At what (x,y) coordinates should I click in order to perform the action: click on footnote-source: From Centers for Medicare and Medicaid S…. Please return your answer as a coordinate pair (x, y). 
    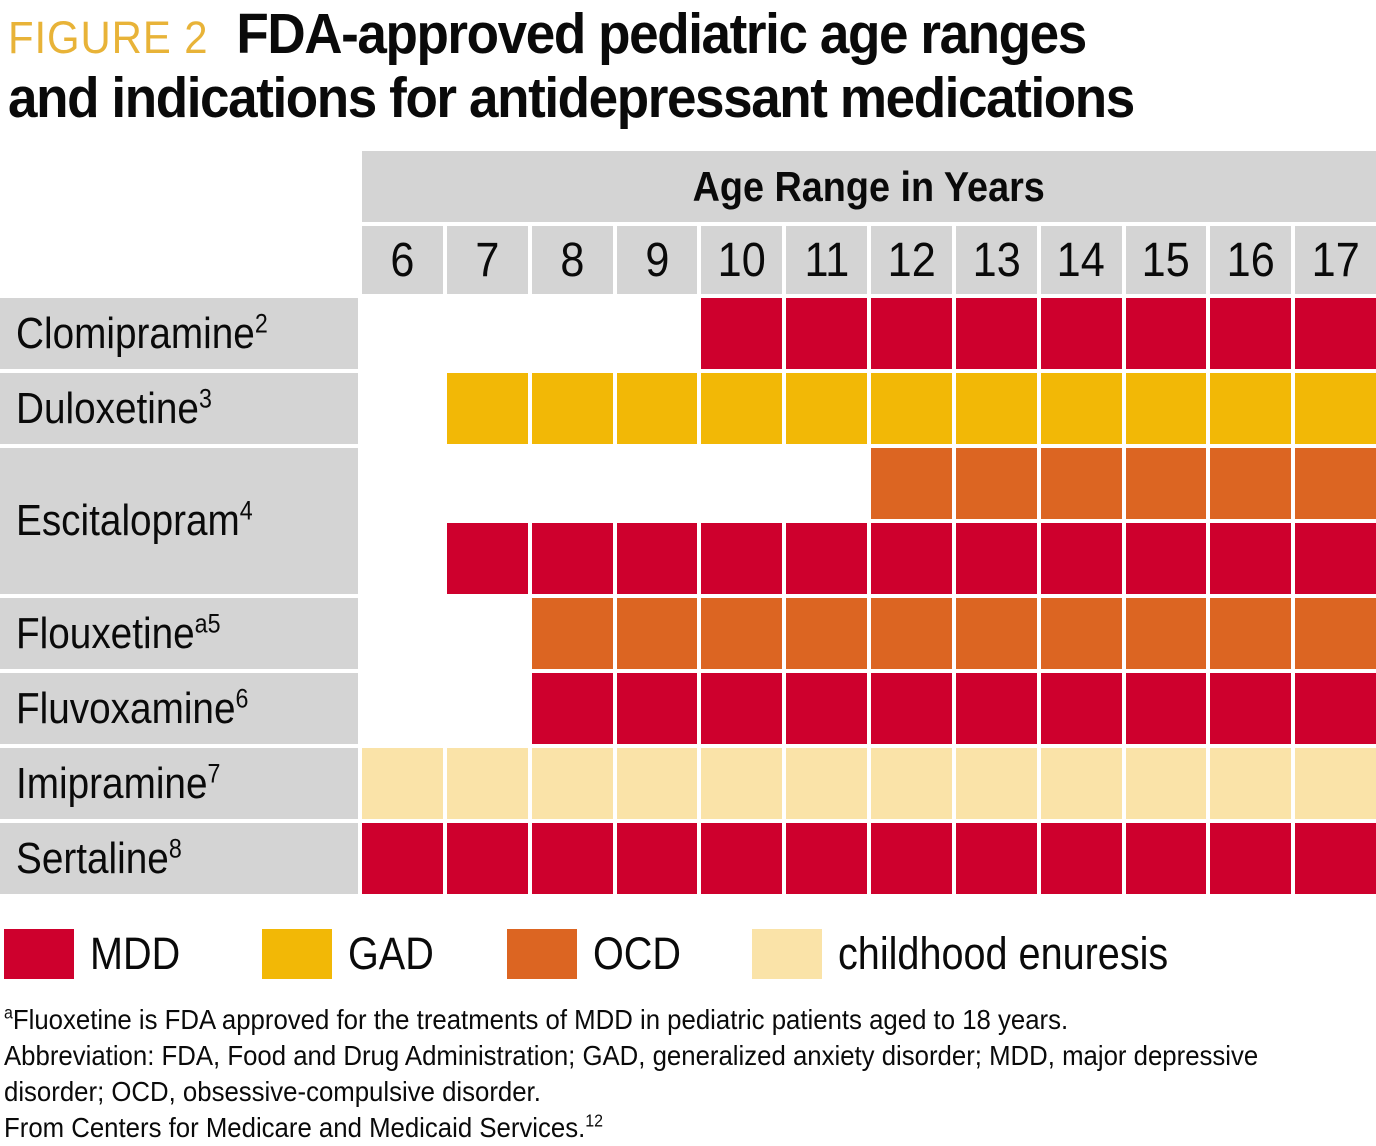
    Looking at the image, I should click on (635, 1128).